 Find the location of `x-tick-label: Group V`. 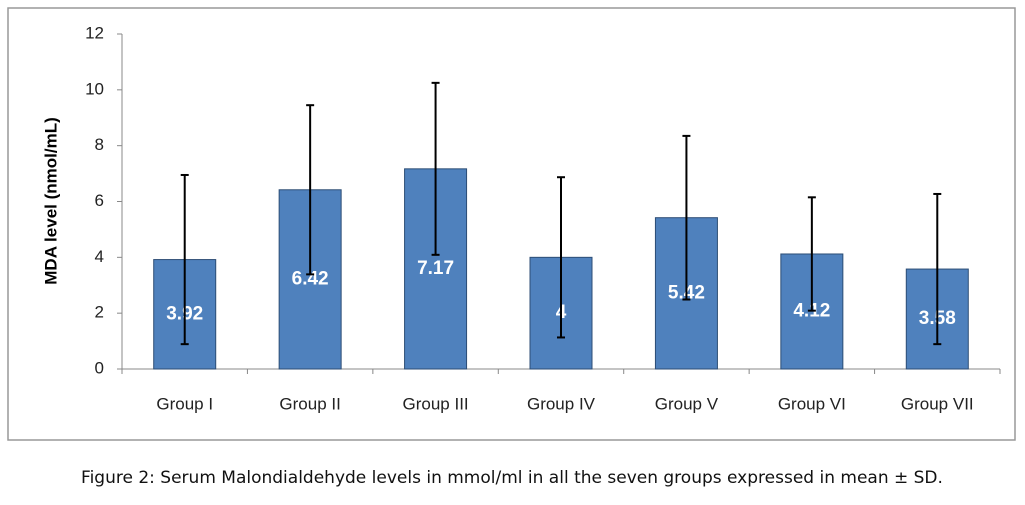

x-tick-label: Group V is located at coordinates (687, 403).